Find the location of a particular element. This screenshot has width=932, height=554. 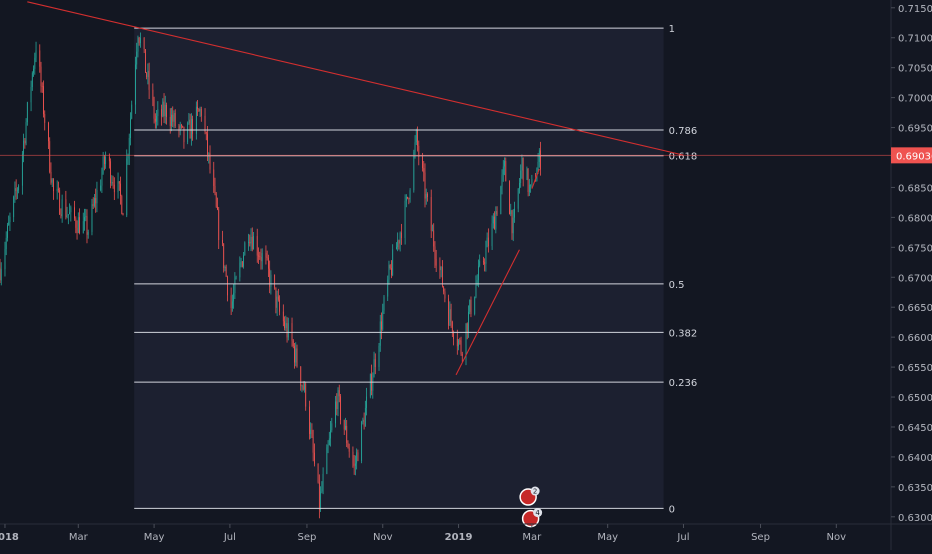

event-marker-count: 2 is located at coordinates (535, 492).